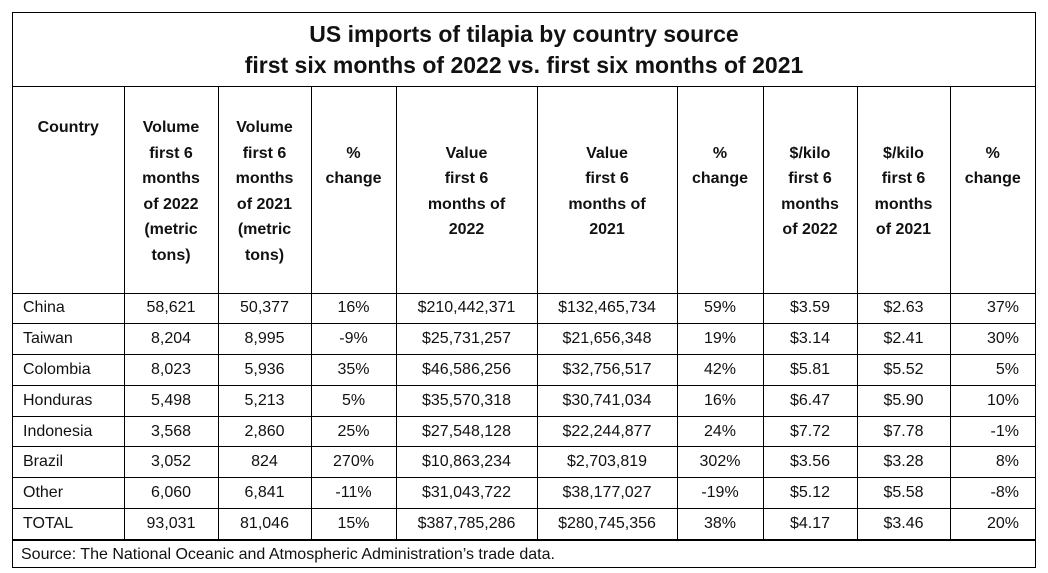 The image size is (1048, 573). I want to click on volume-2022-cell: 93,031, so click(171, 524).